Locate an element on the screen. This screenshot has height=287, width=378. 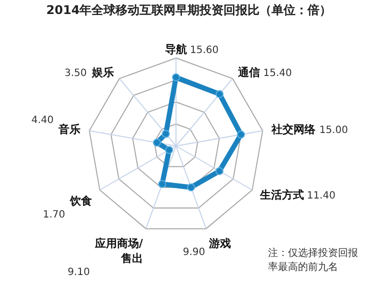
spoke-label: 生活方式 is located at coordinates (281, 195).